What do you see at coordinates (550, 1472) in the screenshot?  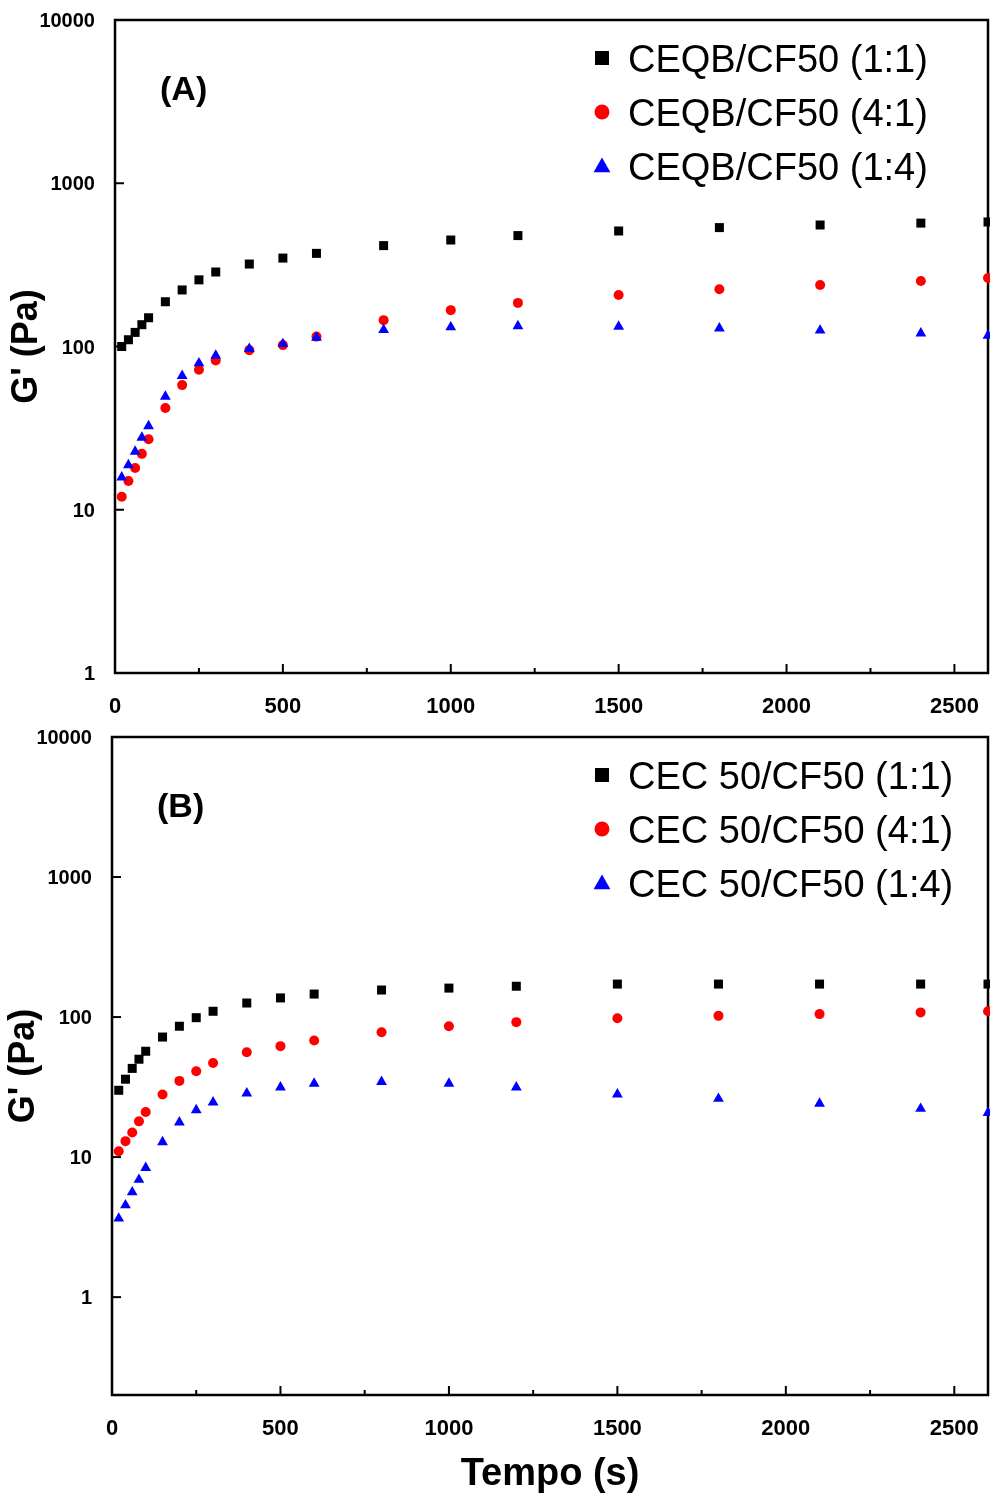 I see `x-axis-title: Tempo (s)` at bounding box center [550, 1472].